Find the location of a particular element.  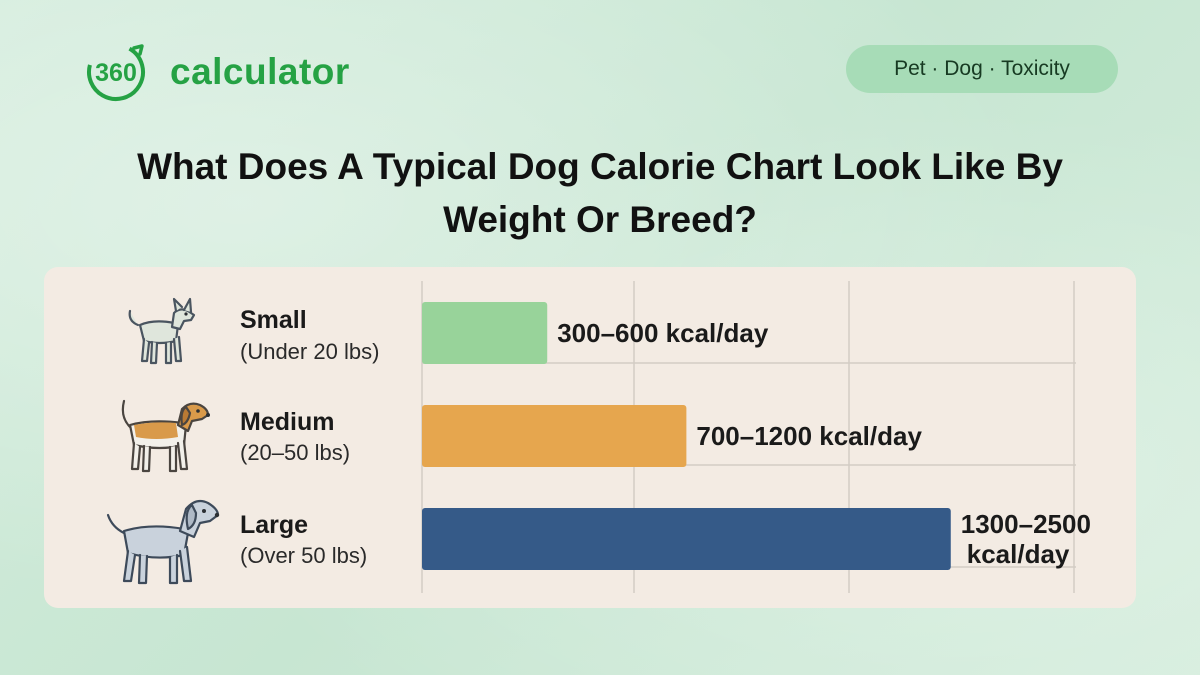

bar-medium is located at coordinates (554, 436).